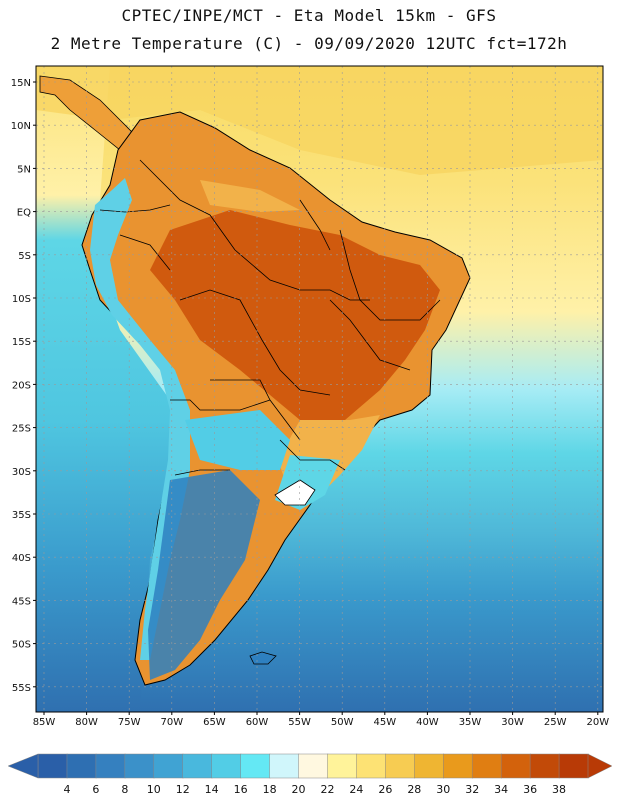 The image size is (618, 800). Describe the element at coordinates (24, 169) in the screenshot. I see `lat-label-5N: 5N` at that location.